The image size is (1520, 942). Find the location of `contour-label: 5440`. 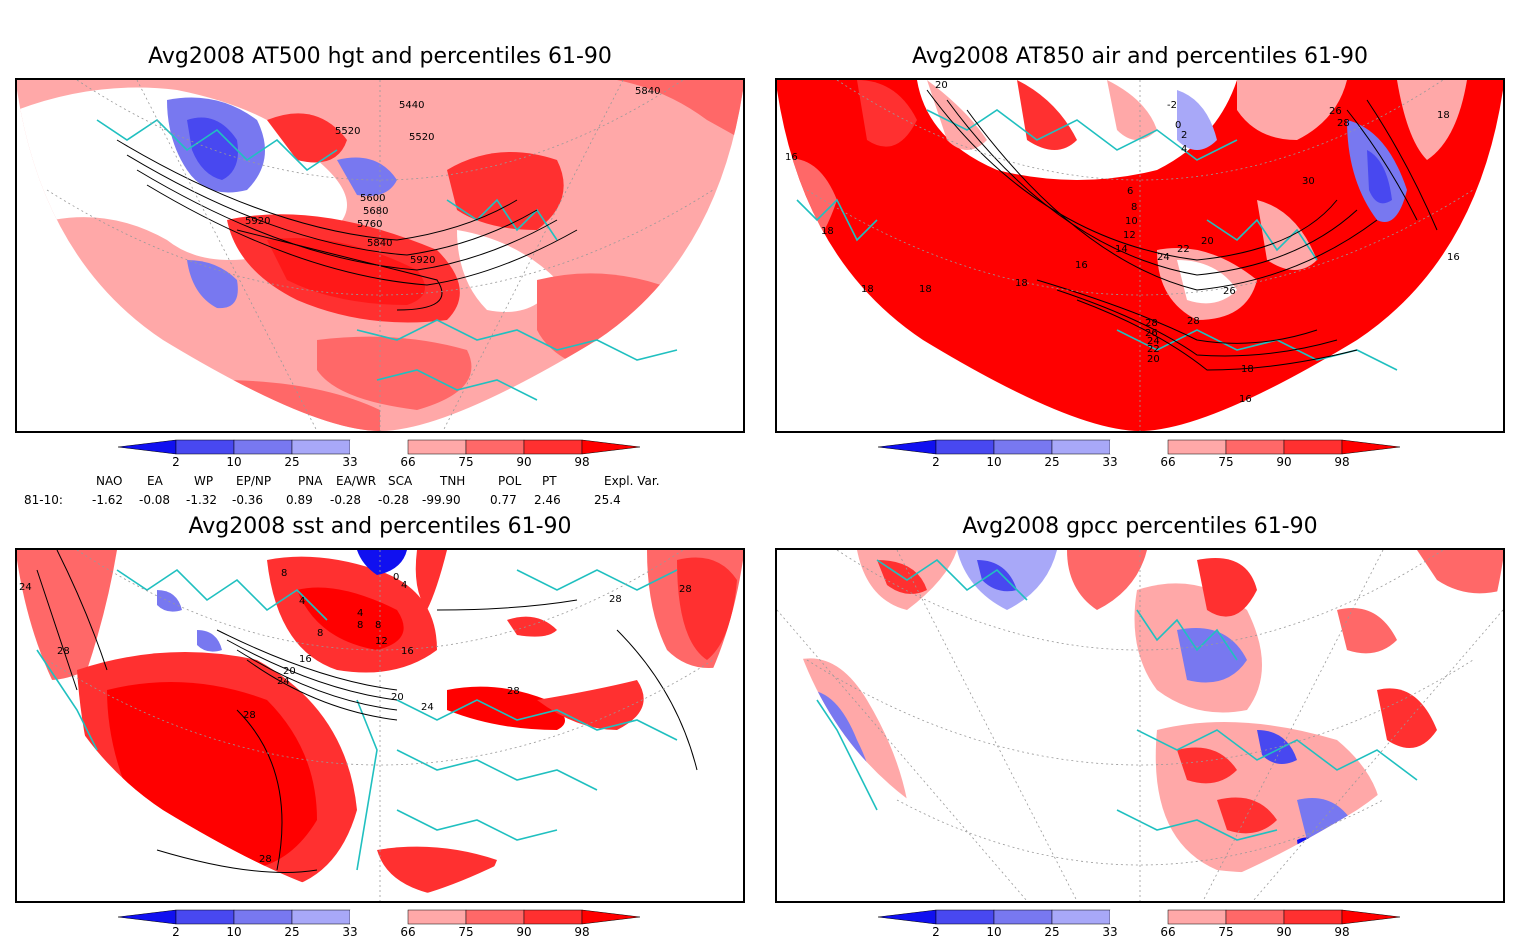

contour-label: 5440 is located at coordinates (411, 105).